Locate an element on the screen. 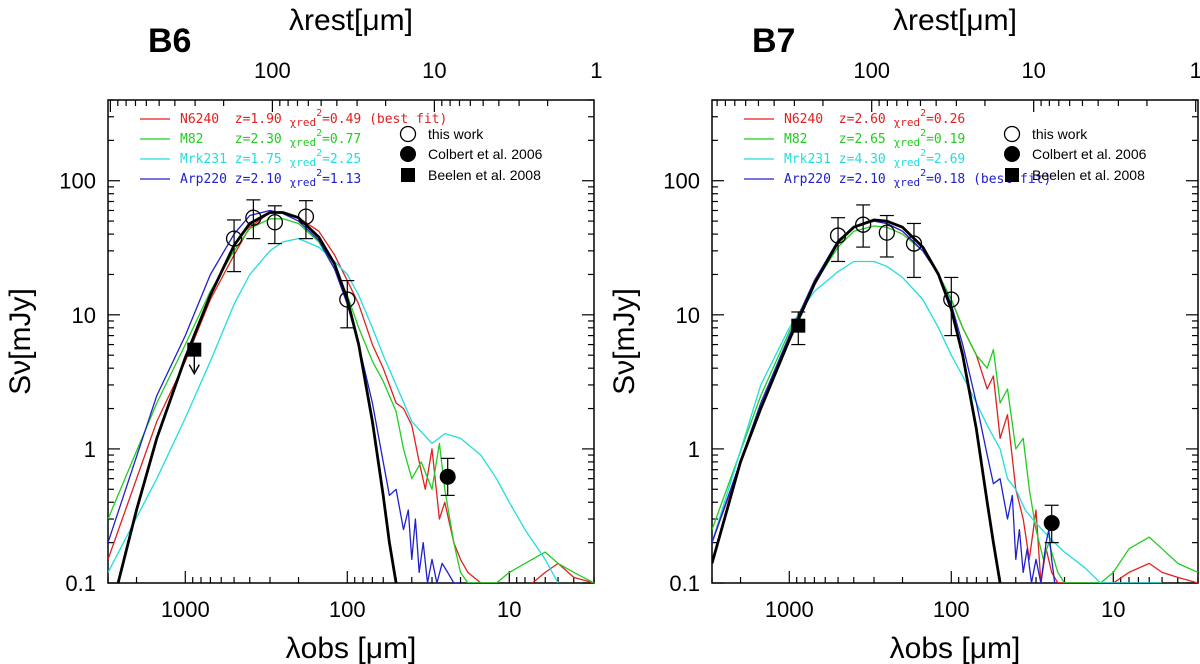 Image resolution: width=1200 pixels, height=664 pixels. upper-limit-arrowhead is located at coordinates (194, 370).